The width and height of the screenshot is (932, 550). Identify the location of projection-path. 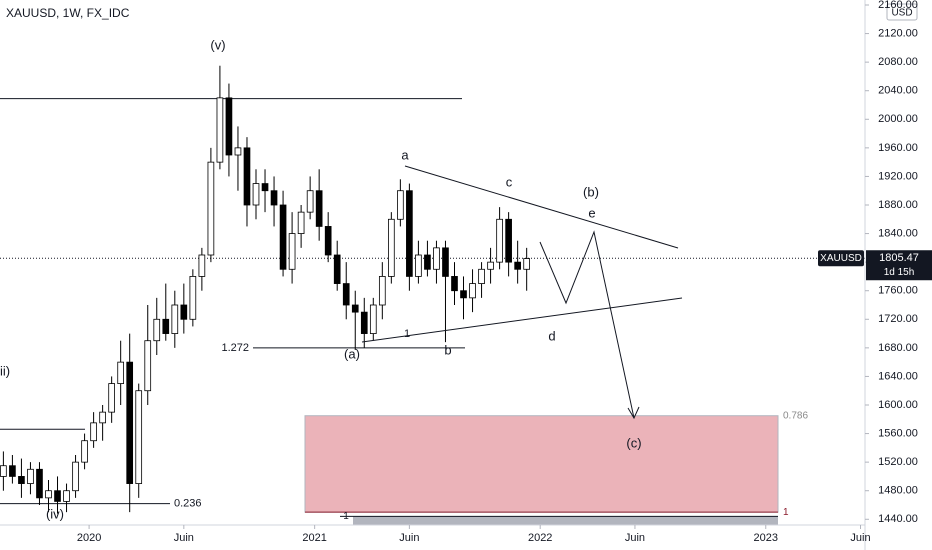
(587, 324).